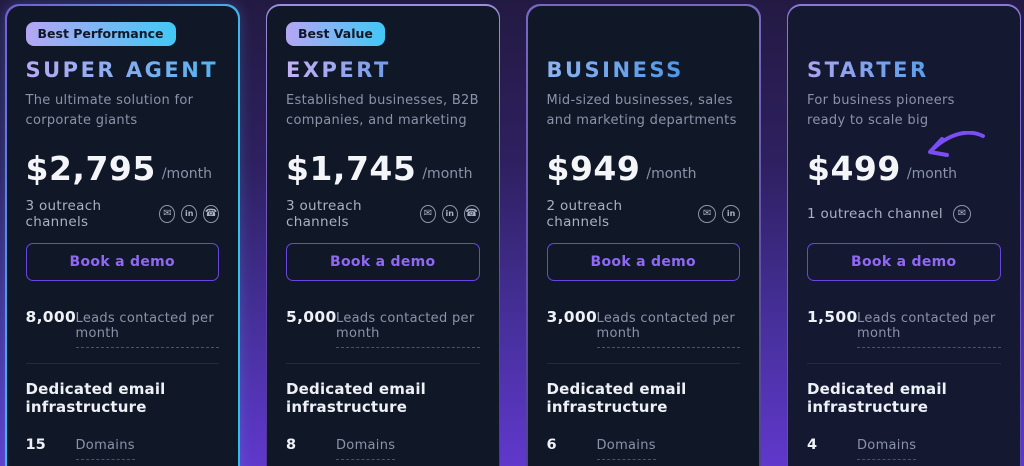 The height and width of the screenshot is (466, 1024). I want to click on price: $949, so click(593, 168).